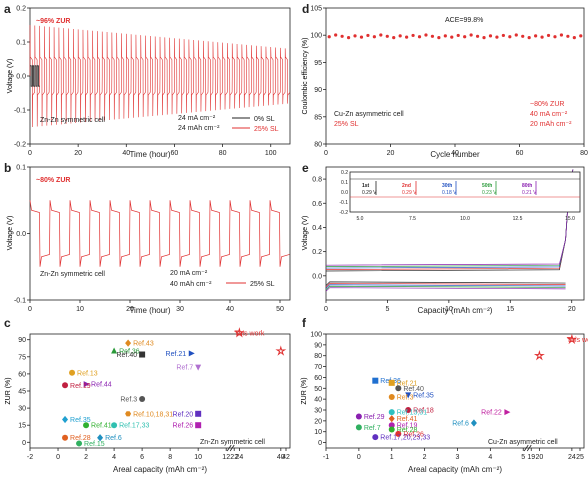 The width and height of the screenshot is (588, 480). What do you see at coordinates (160, 469) in the screenshot?
I see `x-axis-label: Areal capacity (mAh cm⁻²)` at bounding box center [160, 469].